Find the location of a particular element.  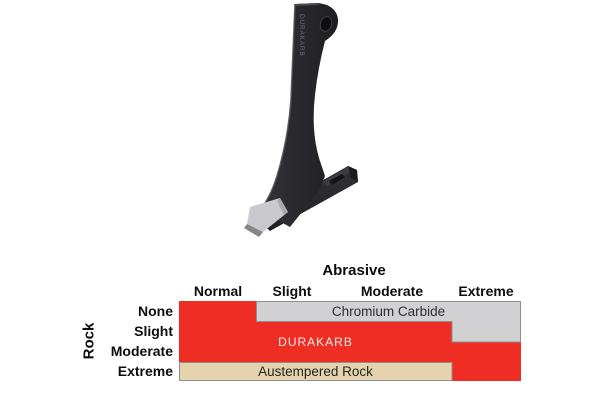

x-axis-title: Abrasive is located at coordinates (354, 270).